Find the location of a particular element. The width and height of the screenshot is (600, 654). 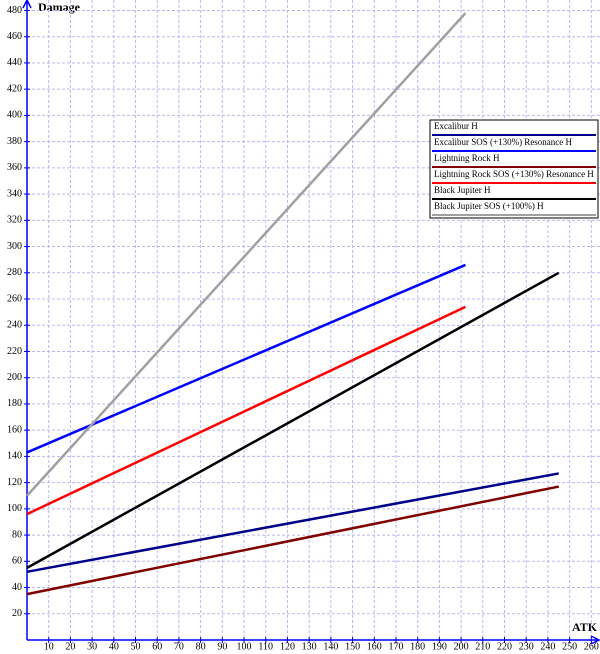

y-tick-label: 280 is located at coordinates (14, 272).